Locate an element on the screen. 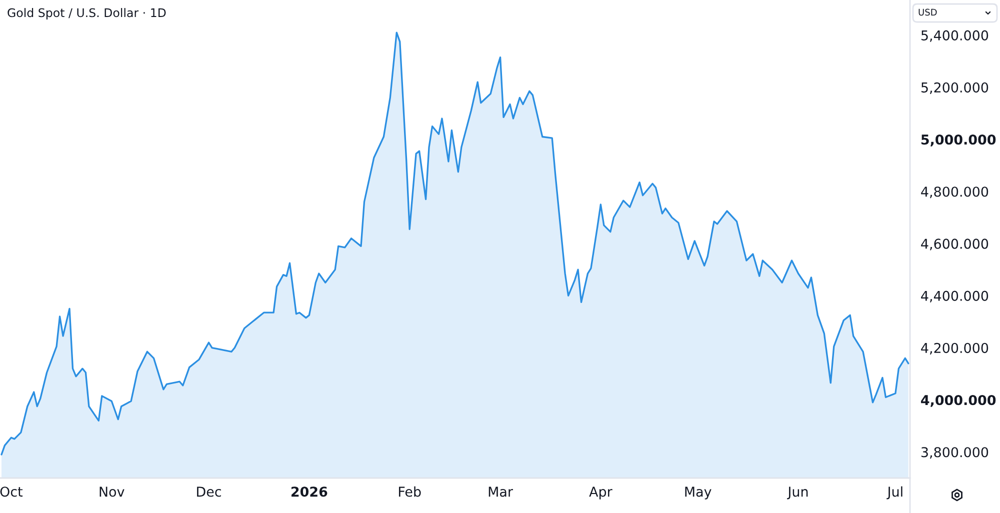 The image size is (1000, 513). x-tick-label: Jul is located at coordinates (894, 493).